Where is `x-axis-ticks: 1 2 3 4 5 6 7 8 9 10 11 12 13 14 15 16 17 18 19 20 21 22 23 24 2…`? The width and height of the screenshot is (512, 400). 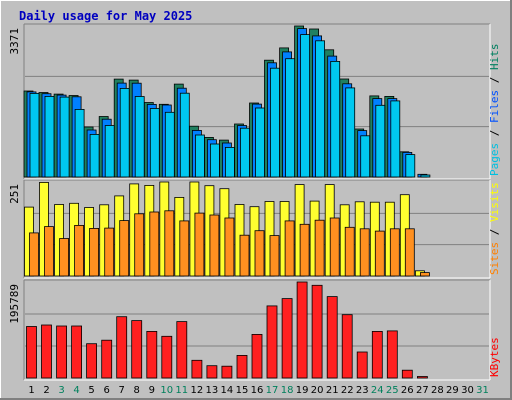 x-axis-ticks: 1 2 3 4 5 6 7 8 9 10 11 12 13 14 15 16 17 18 19 20 21 22 23 24 2… is located at coordinates (258, 390).